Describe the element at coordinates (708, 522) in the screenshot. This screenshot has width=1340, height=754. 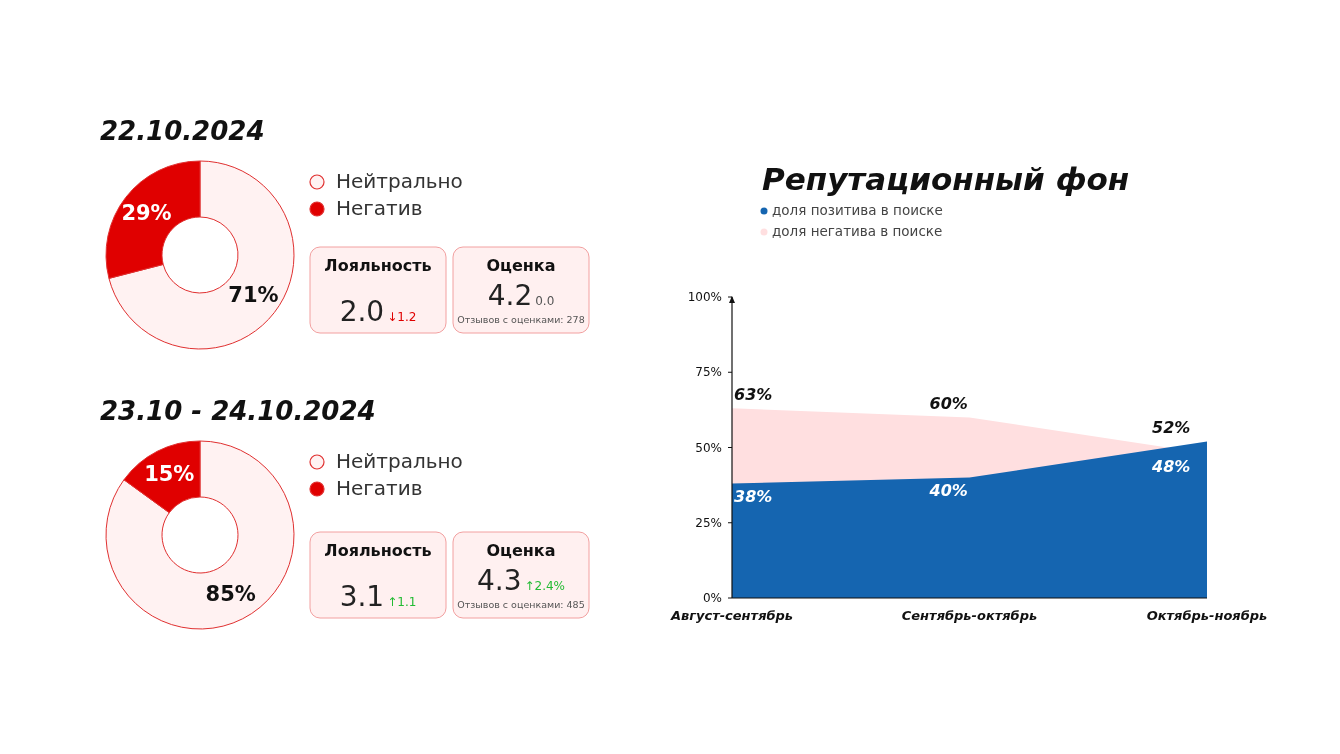
I see `y-tick-label: 25%` at that location.